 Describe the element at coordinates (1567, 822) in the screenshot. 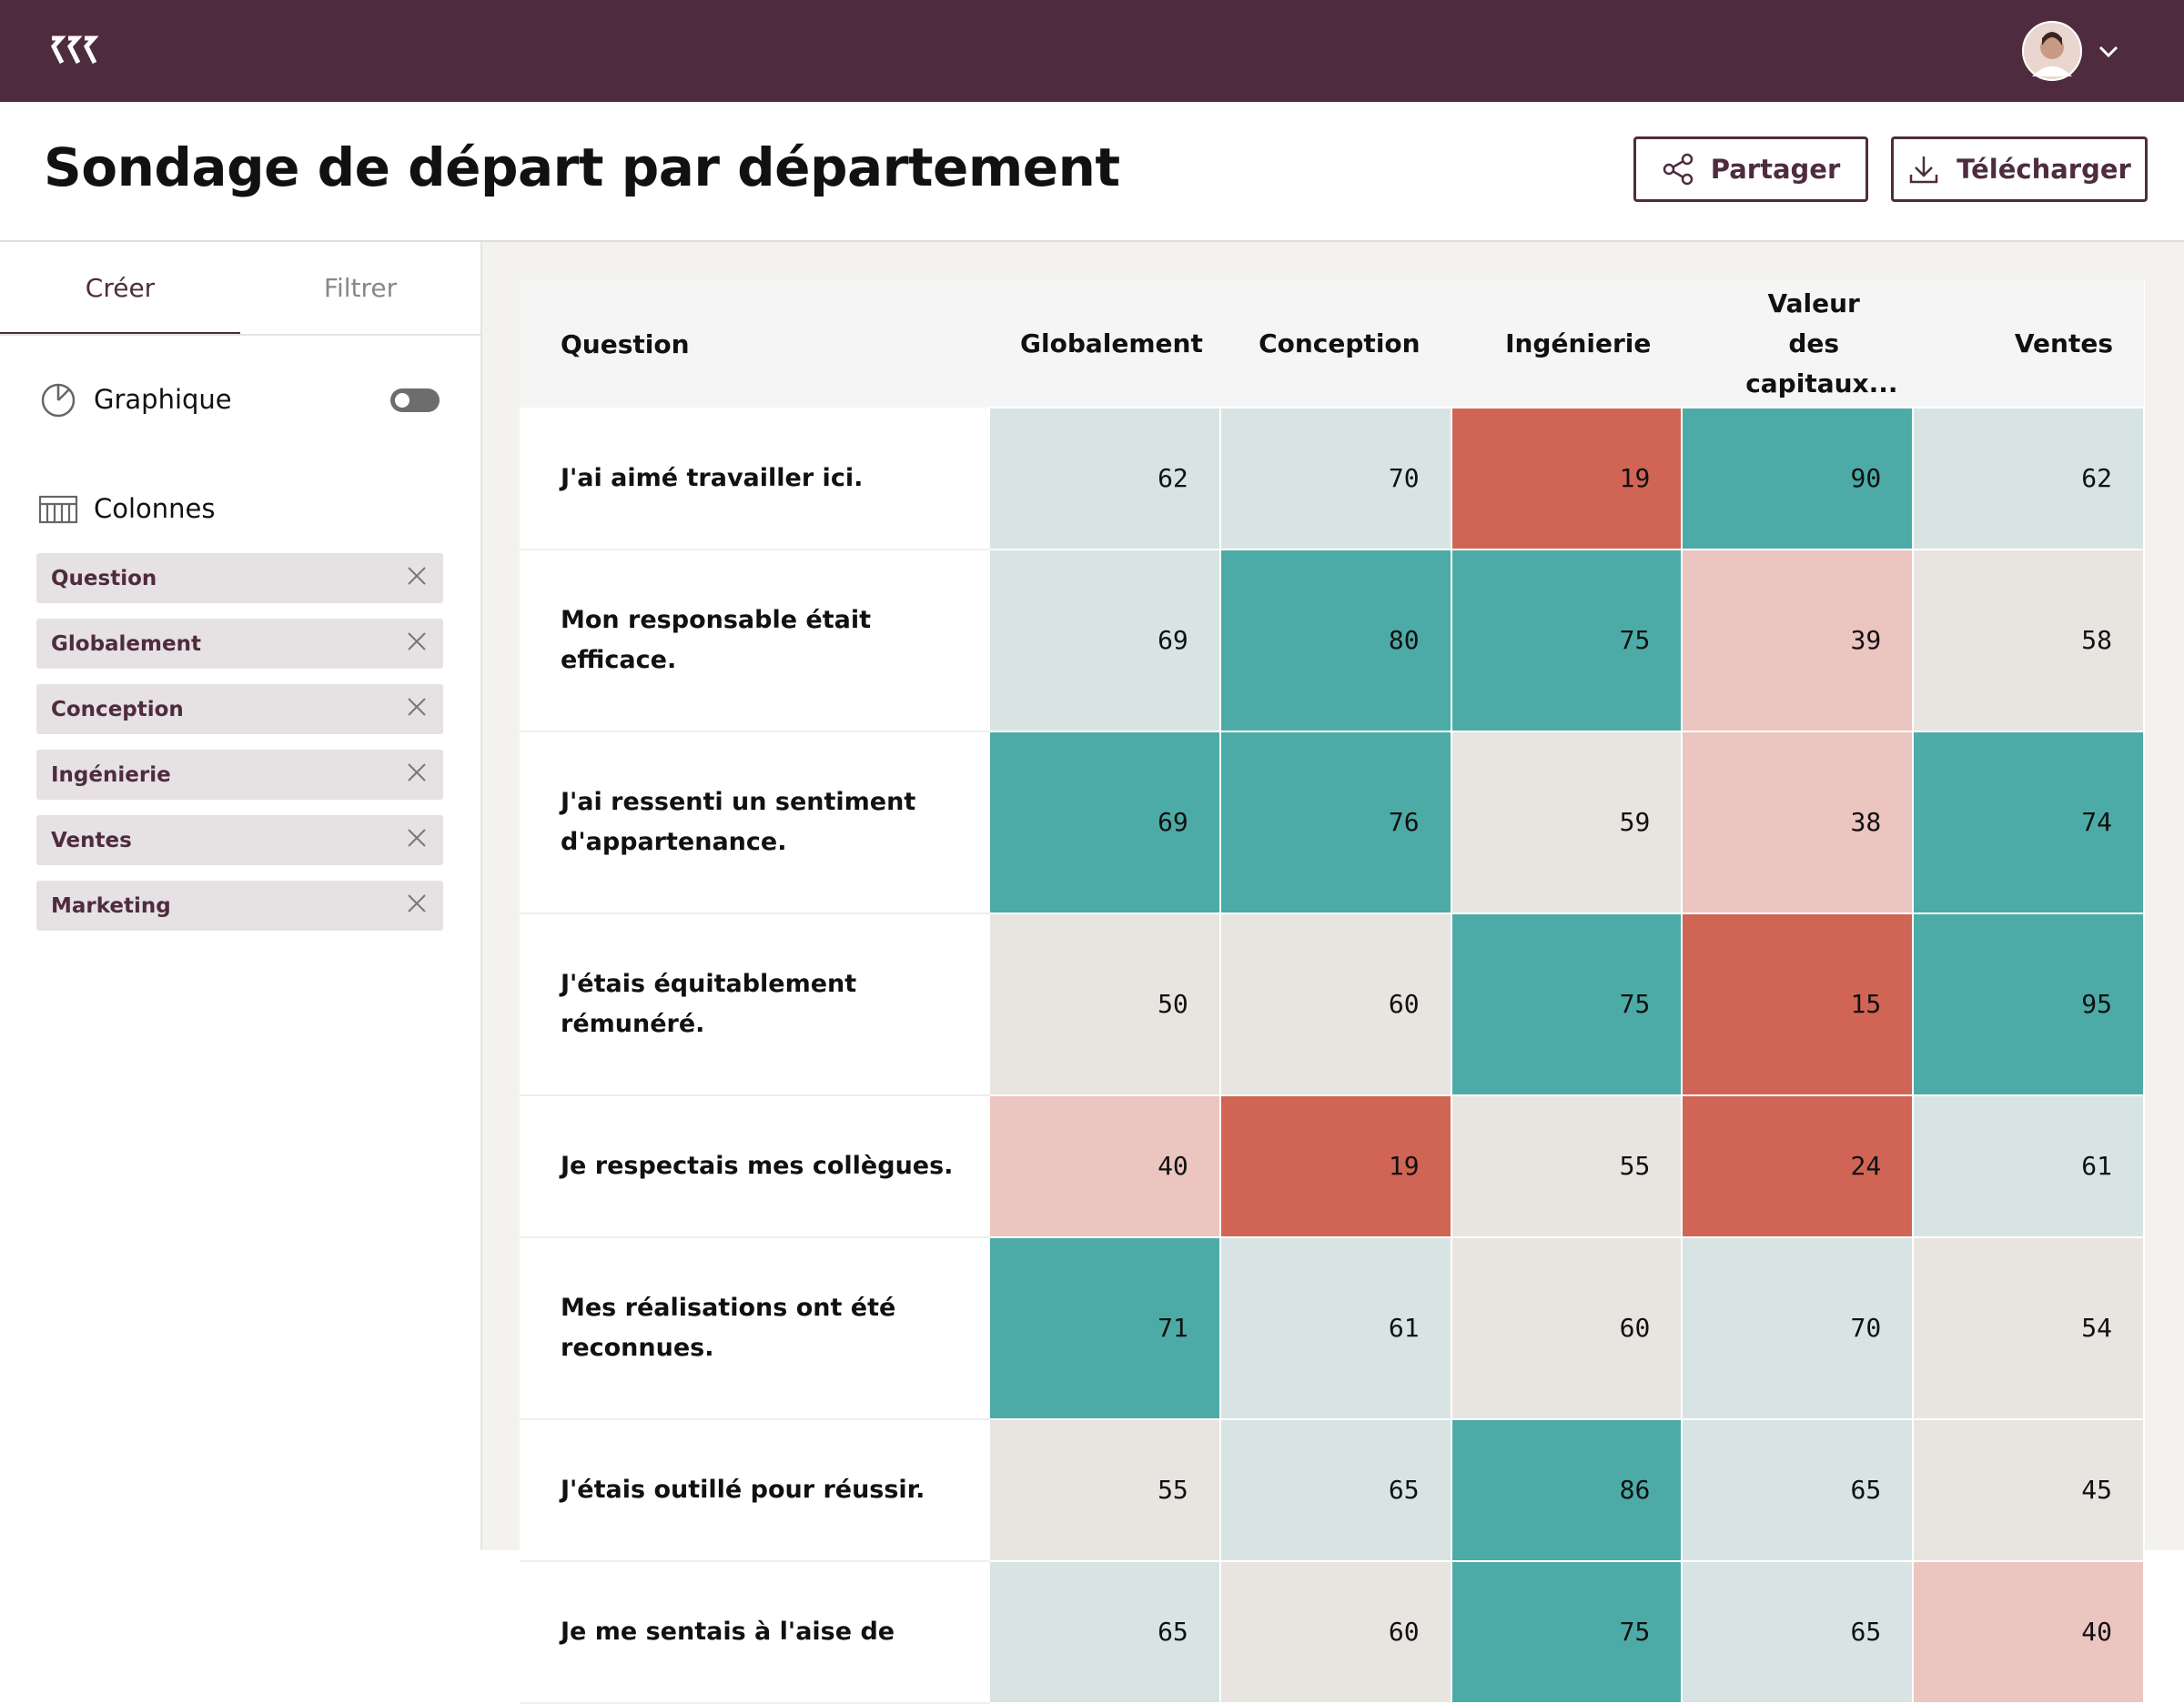

I see `value-cell: 59` at that location.